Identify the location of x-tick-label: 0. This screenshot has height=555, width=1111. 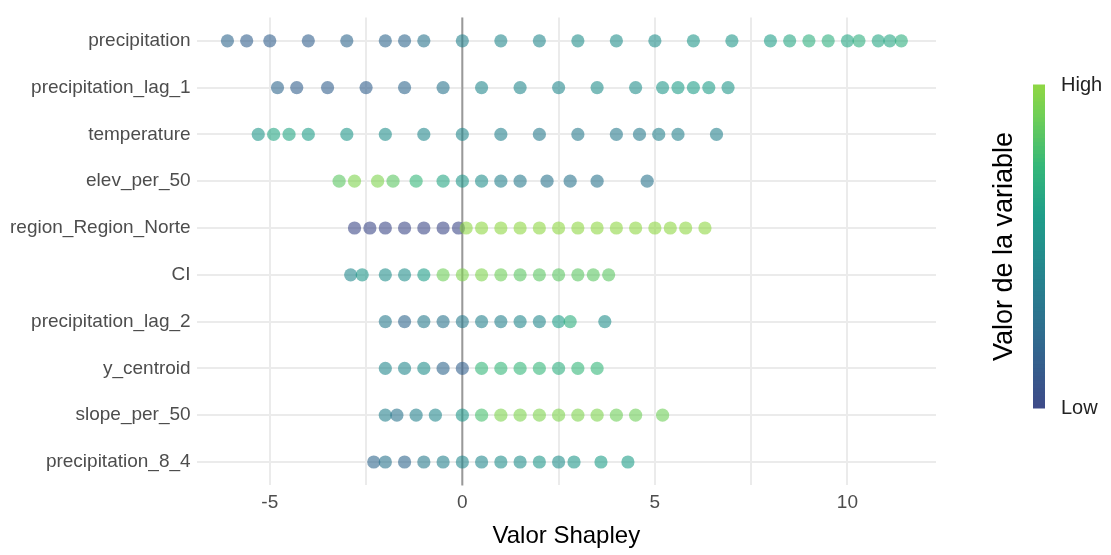
(462, 502).